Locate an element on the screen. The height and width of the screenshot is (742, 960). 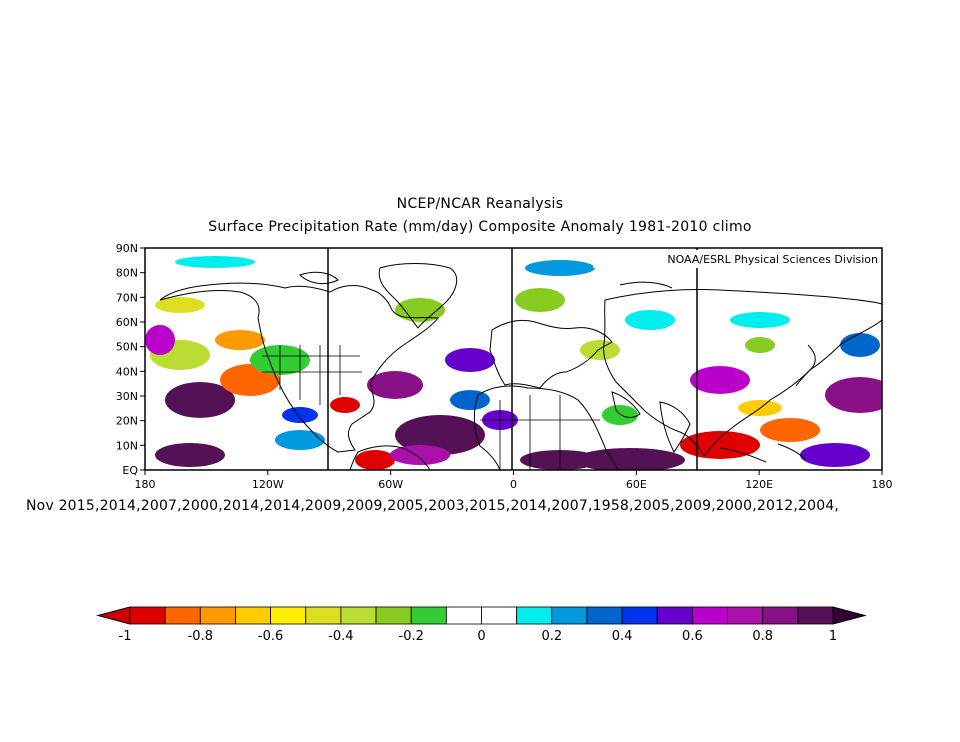
colorbar-high-arrow is located at coordinates (849, 615).